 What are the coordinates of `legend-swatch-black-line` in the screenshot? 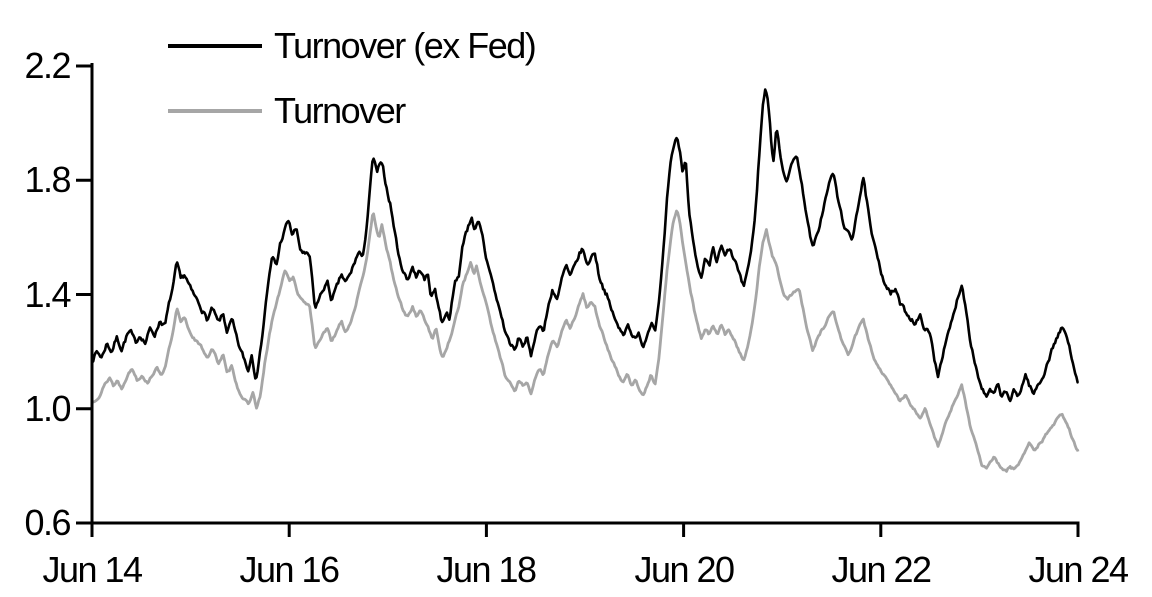 It's located at (215, 46).